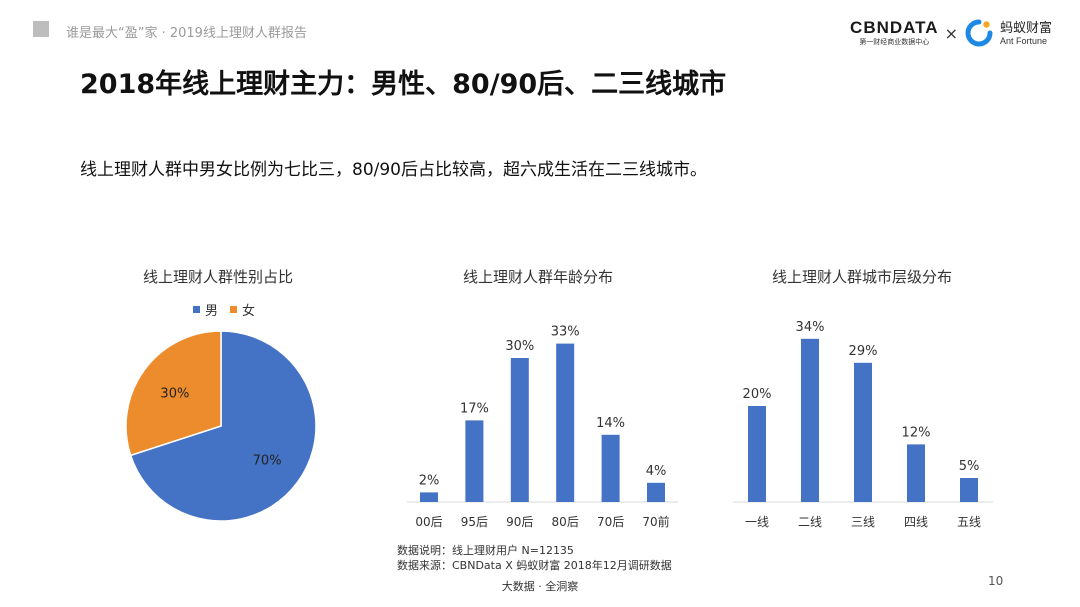 This screenshot has height=607, width=1080. I want to click on pie-label-female: 30%, so click(174, 393).